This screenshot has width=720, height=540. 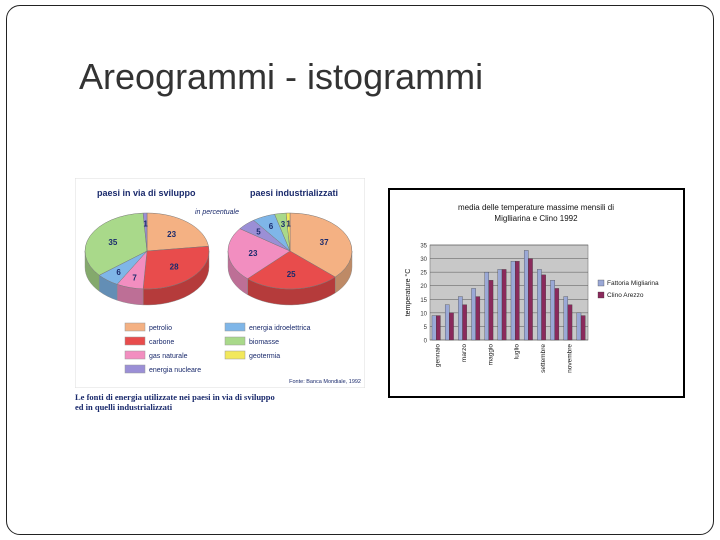 What do you see at coordinates (569, 358) in the screenshot?
I see `bar-xtick-novembre: novembre` at bounding box center [569, 358].